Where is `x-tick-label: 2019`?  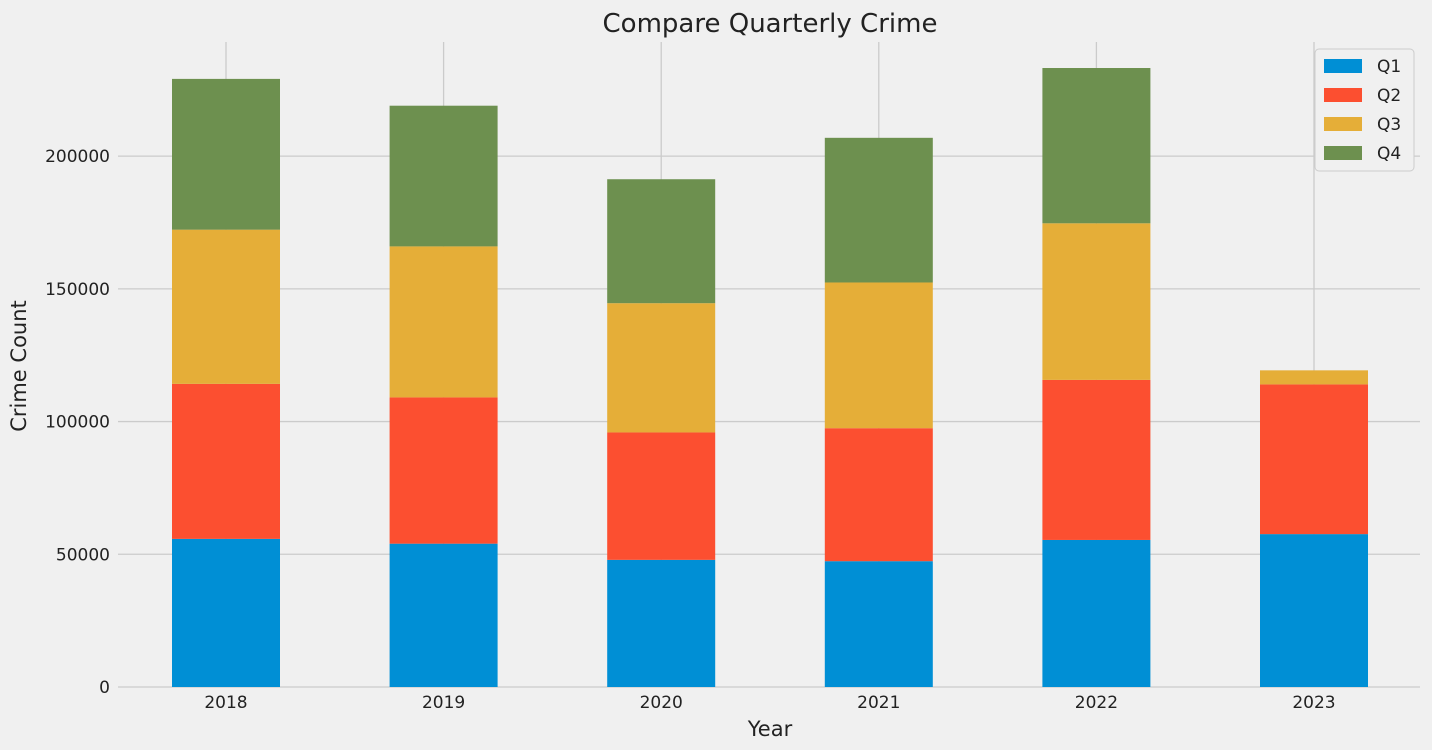
x-tick-label: 2019 is located at coordinates (443, 703).